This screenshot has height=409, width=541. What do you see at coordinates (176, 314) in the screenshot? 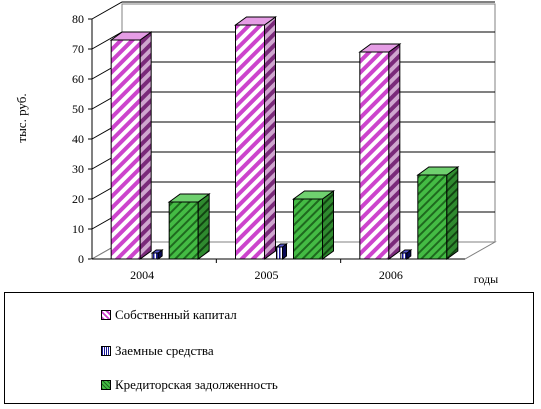
I see `legend-label-own-capital: Собственный капитал` at bounding box center [176, 314].